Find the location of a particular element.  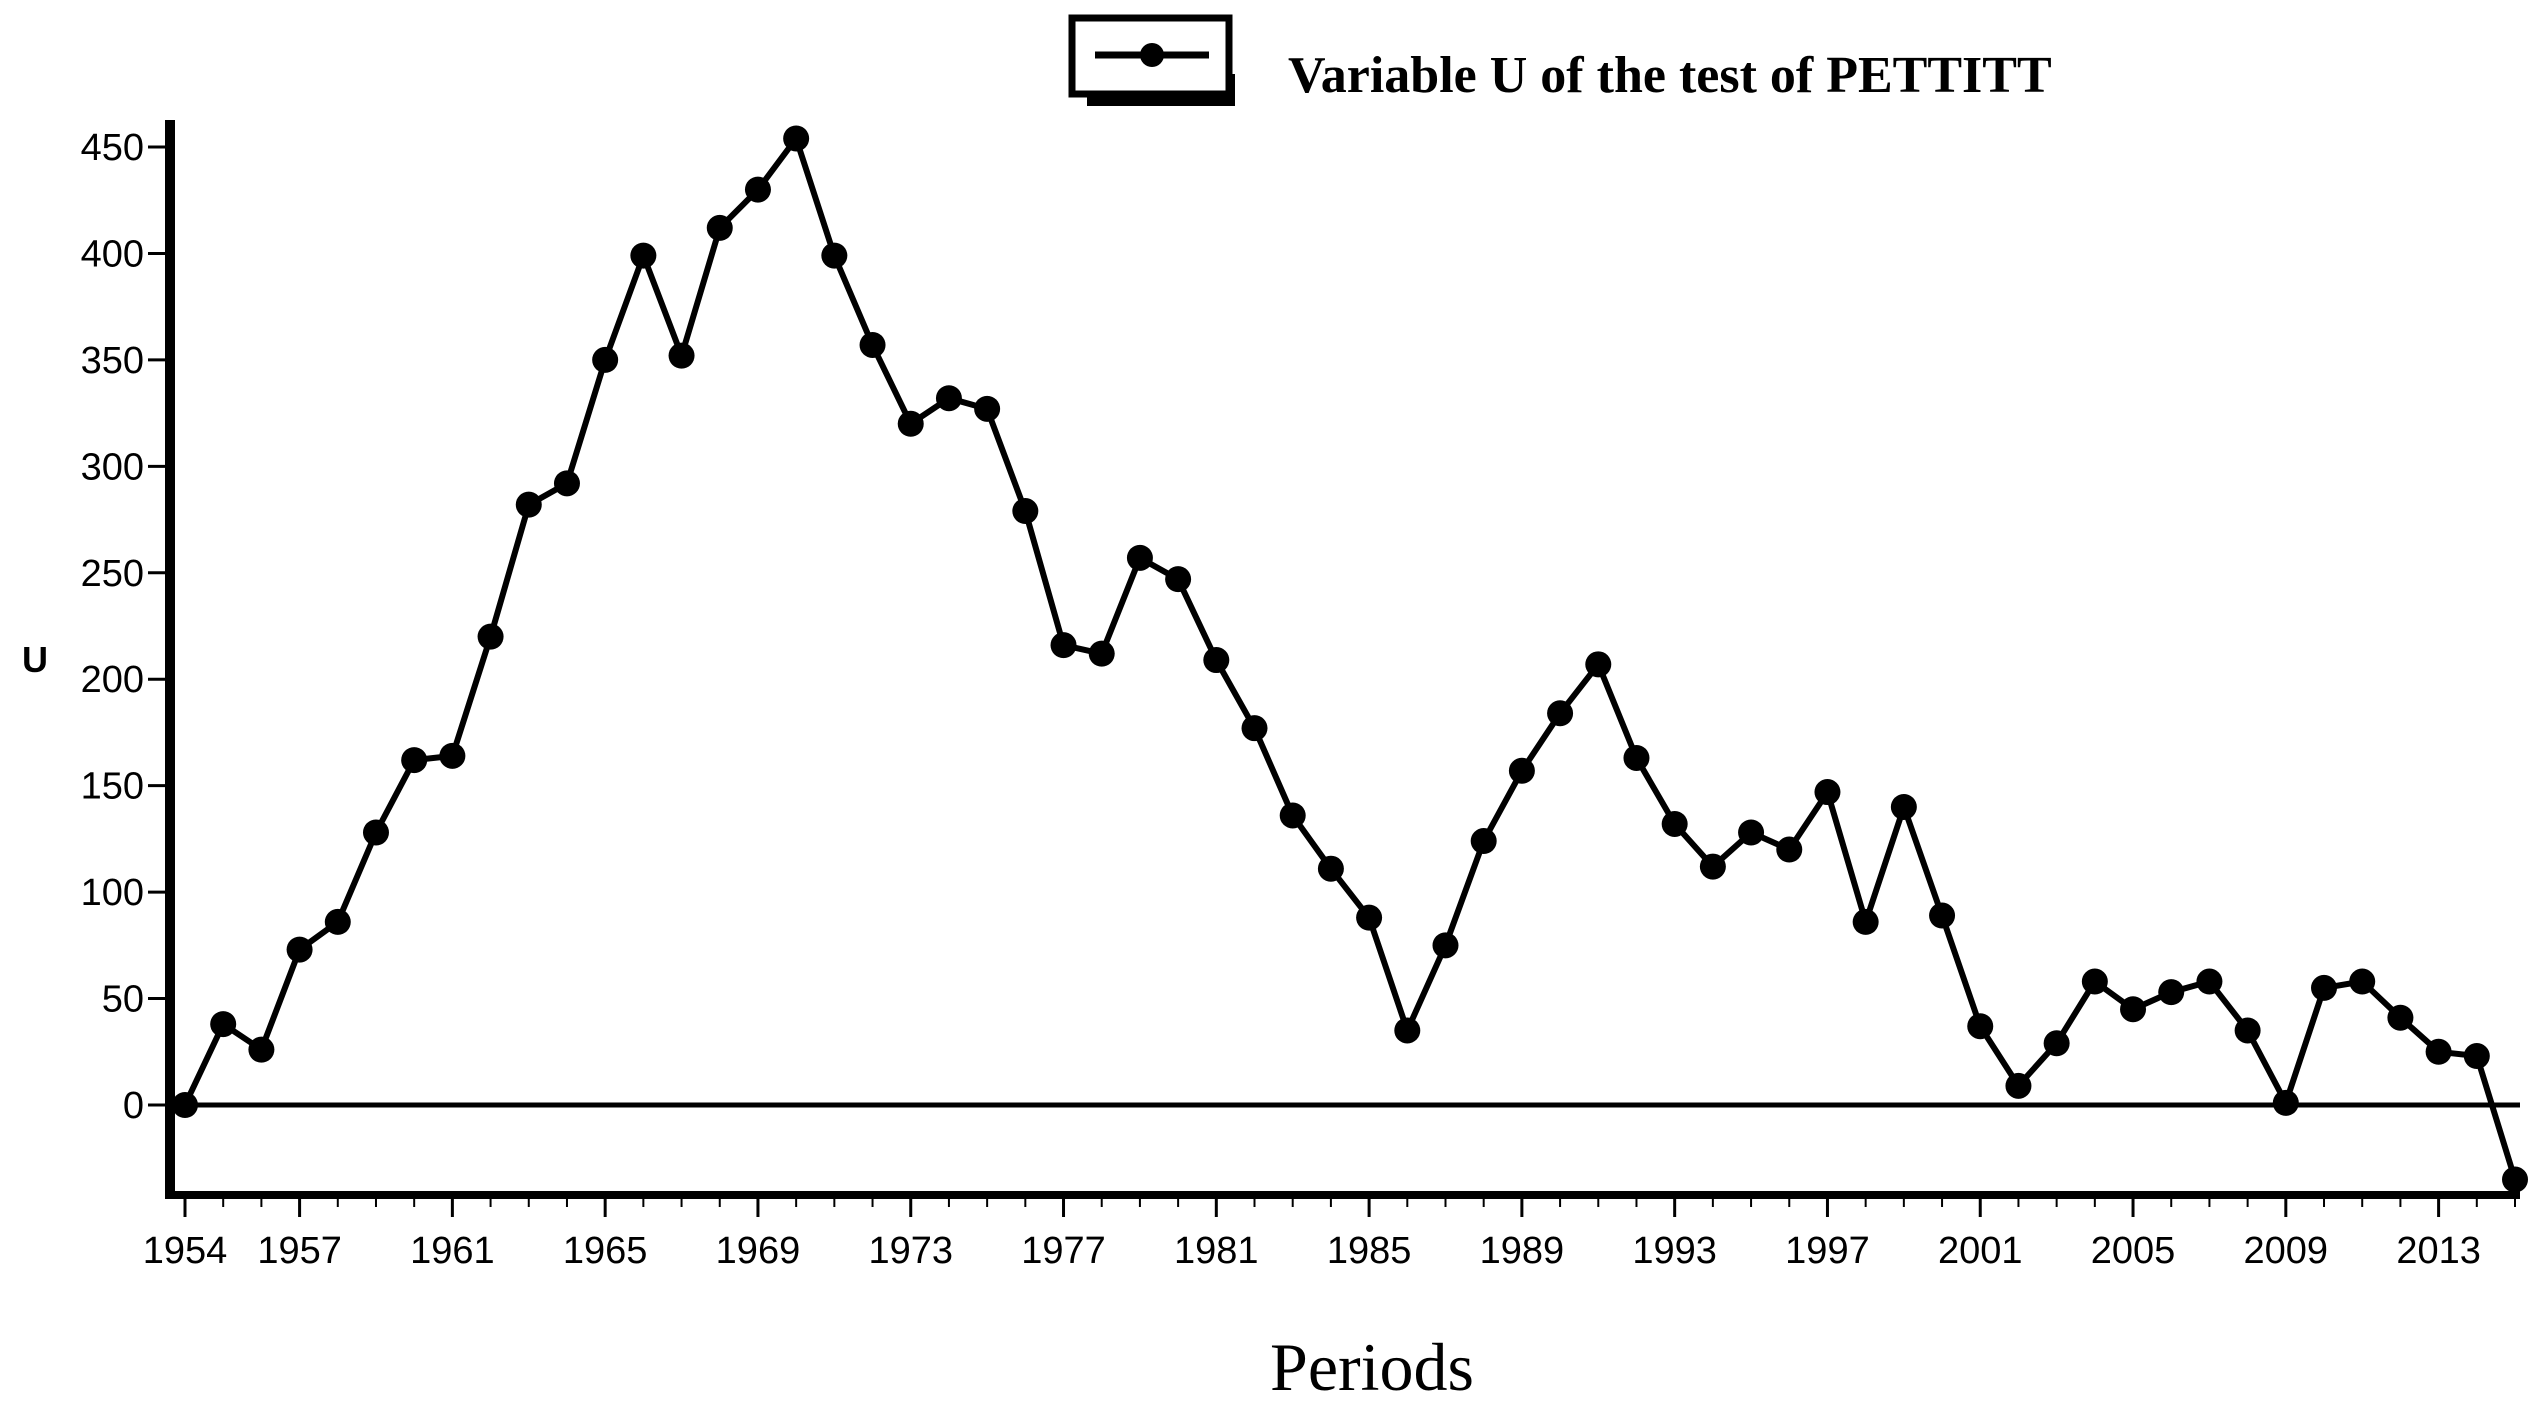

y-tick-label: 250 is located at coordinates (112, 574).